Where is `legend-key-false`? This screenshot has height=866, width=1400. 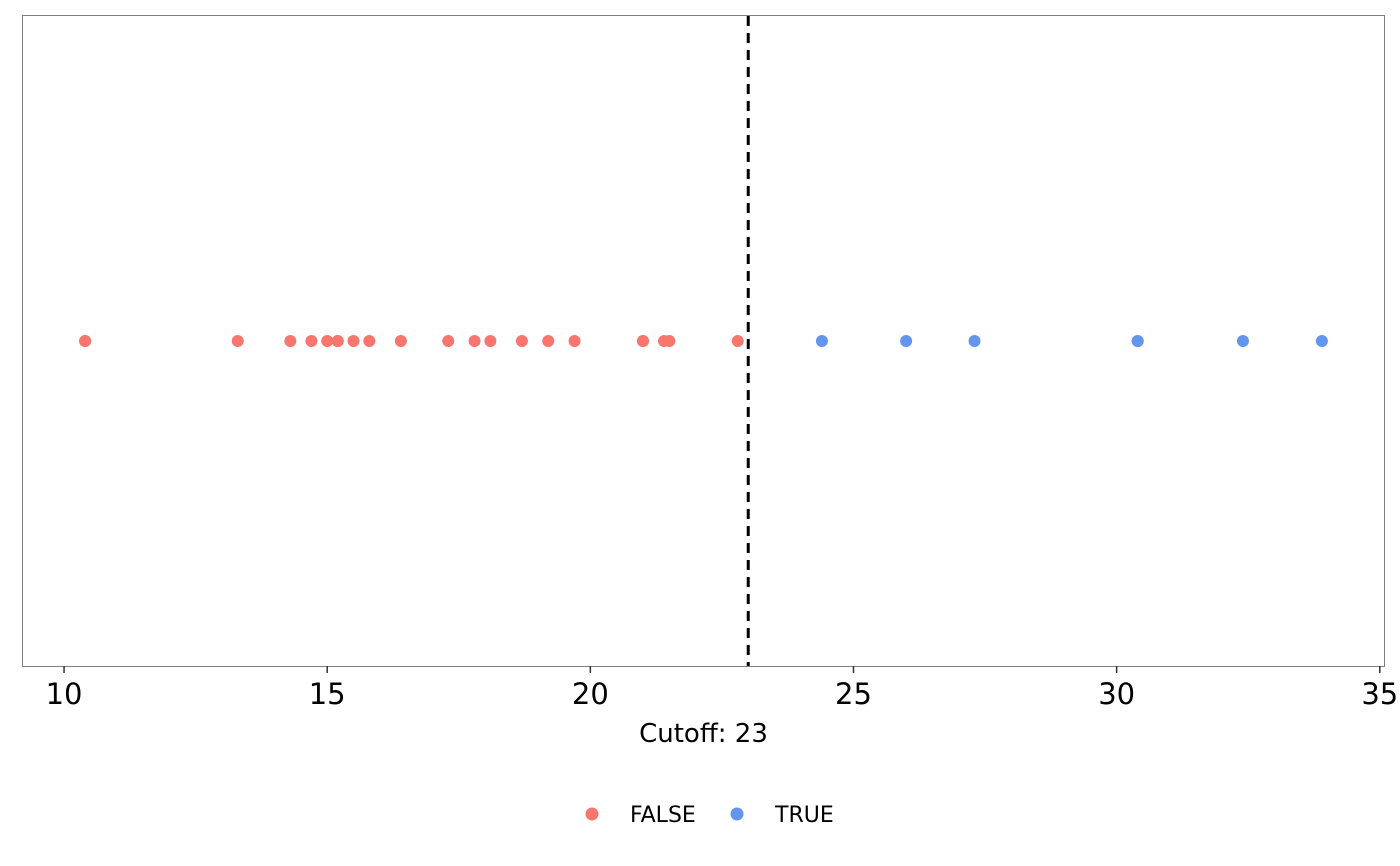 legend-key-false is located at coordinates (592, 814).